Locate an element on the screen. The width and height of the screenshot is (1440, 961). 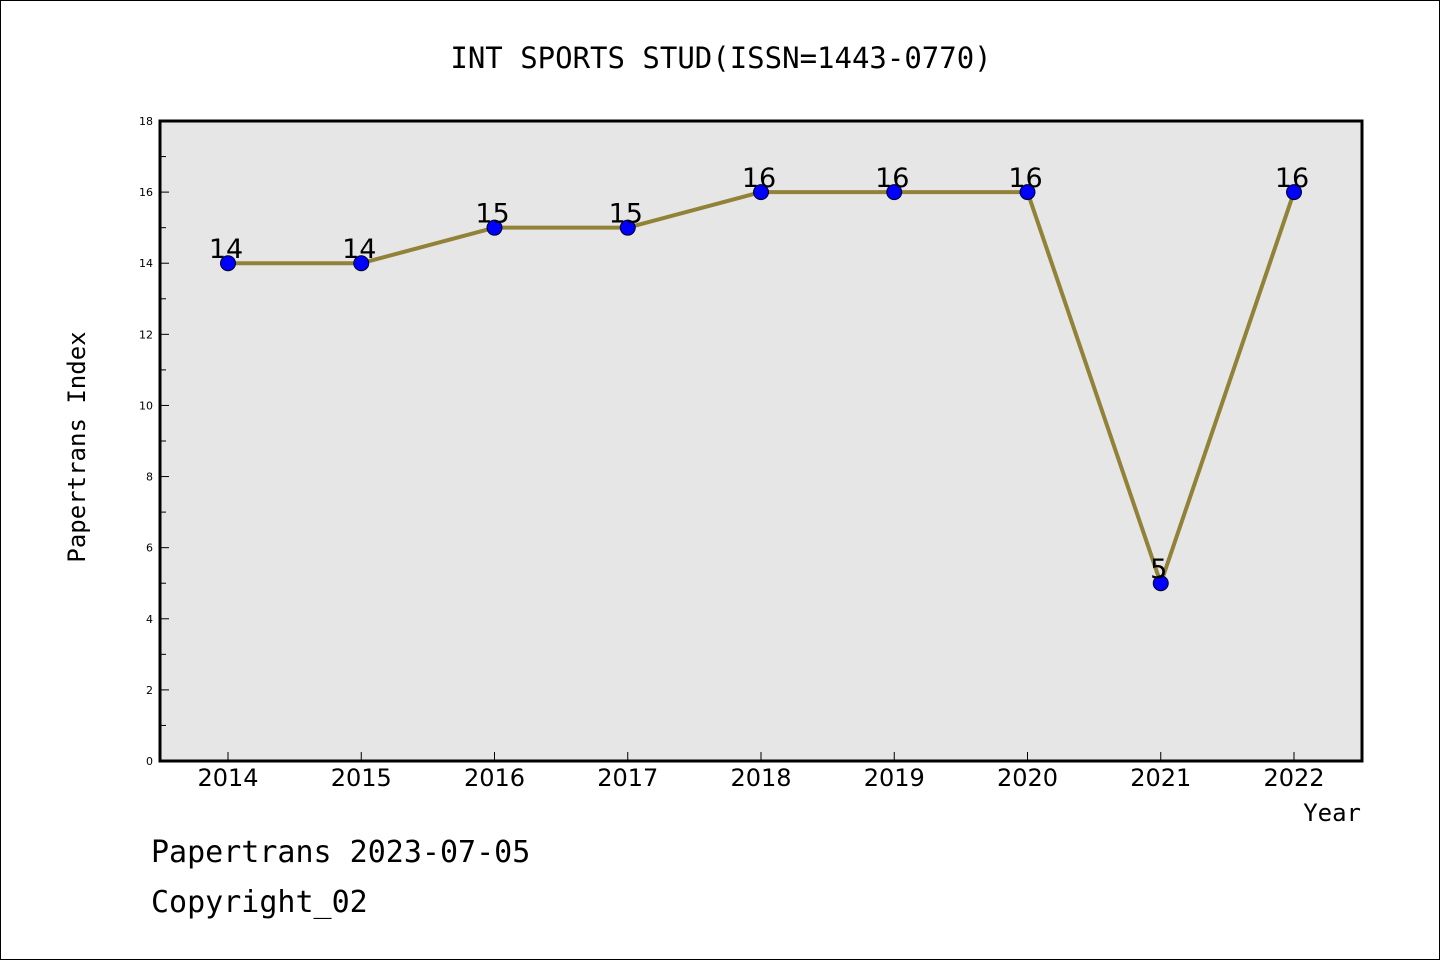
x-tick-label: 2018 is located at coordinates (760, 778).